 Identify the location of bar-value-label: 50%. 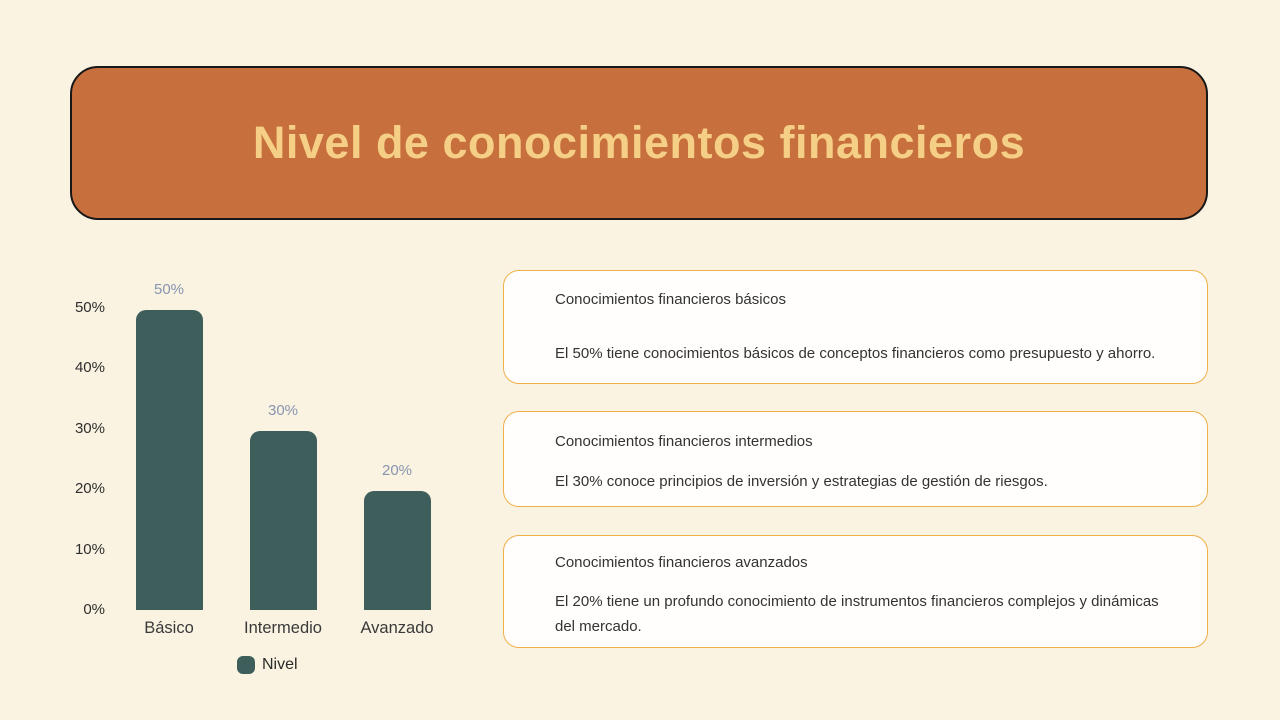
(169, 289).